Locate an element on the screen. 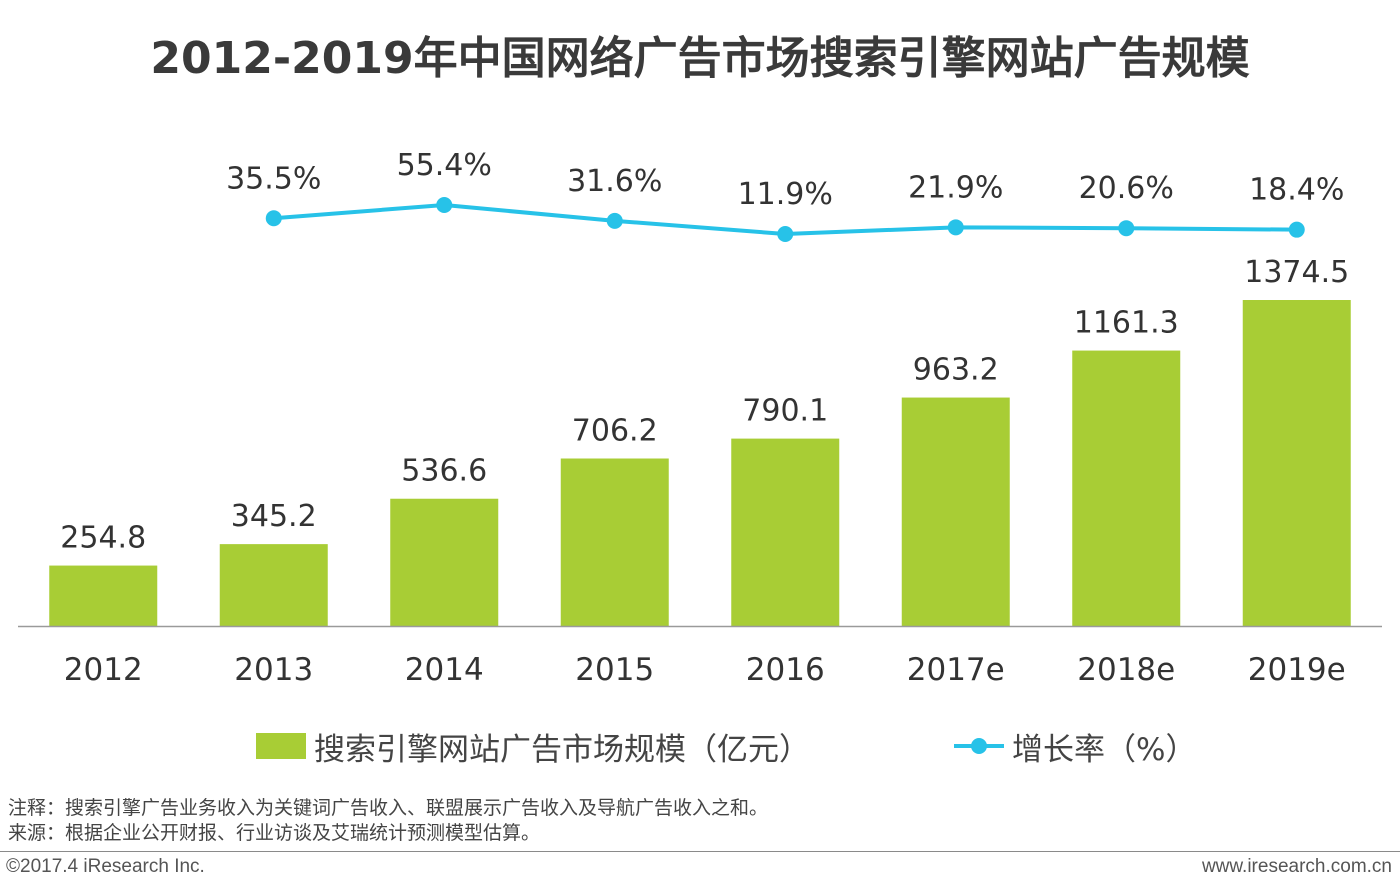 The width and height of the screenshot is (1400, 884). x-tick-label: 2014 is located at coordinates (444, 670).